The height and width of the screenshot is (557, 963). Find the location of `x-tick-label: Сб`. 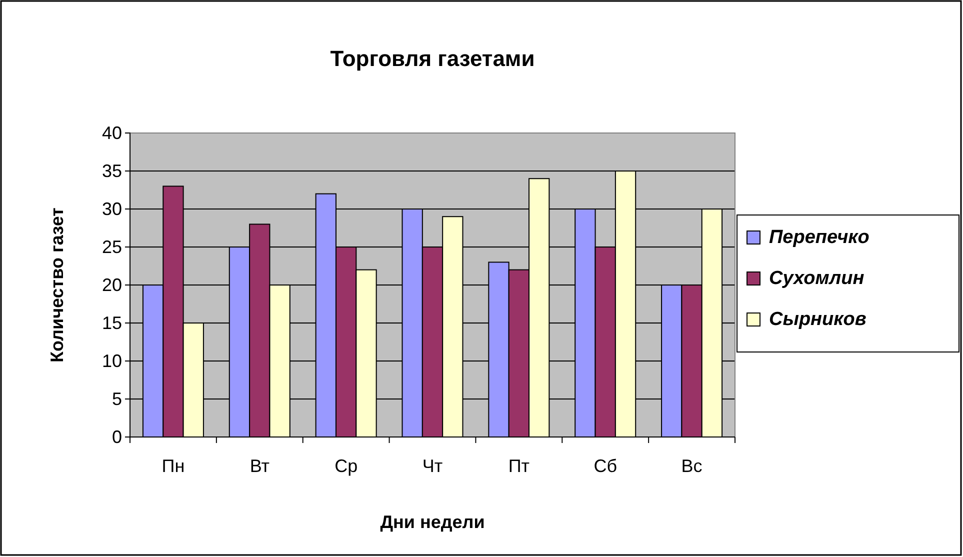

x-tick-label: Сб is located at coordinates (606, 466).